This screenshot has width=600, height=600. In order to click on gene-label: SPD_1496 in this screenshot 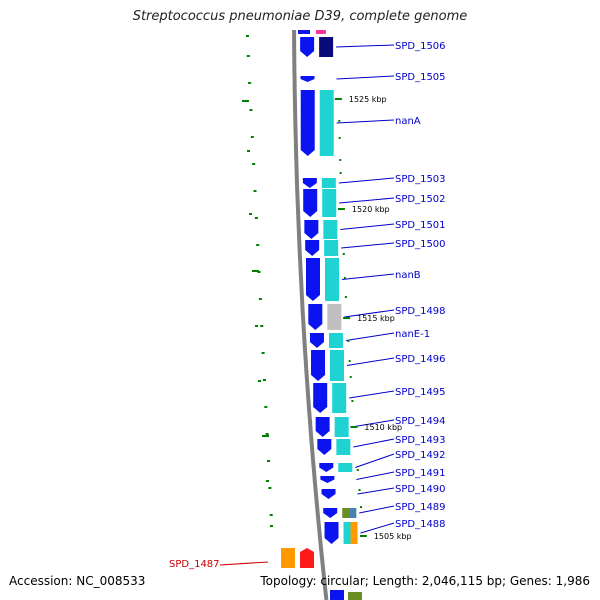, I will do `click(420, 359)`.